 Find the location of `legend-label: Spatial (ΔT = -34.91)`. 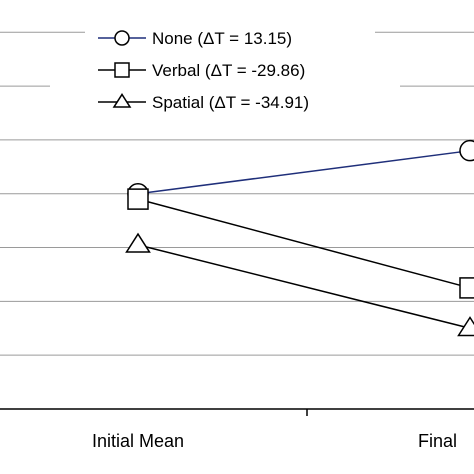

legend-label: Spatial (ΔT = -34.91) is located at coordinates (230, 102).